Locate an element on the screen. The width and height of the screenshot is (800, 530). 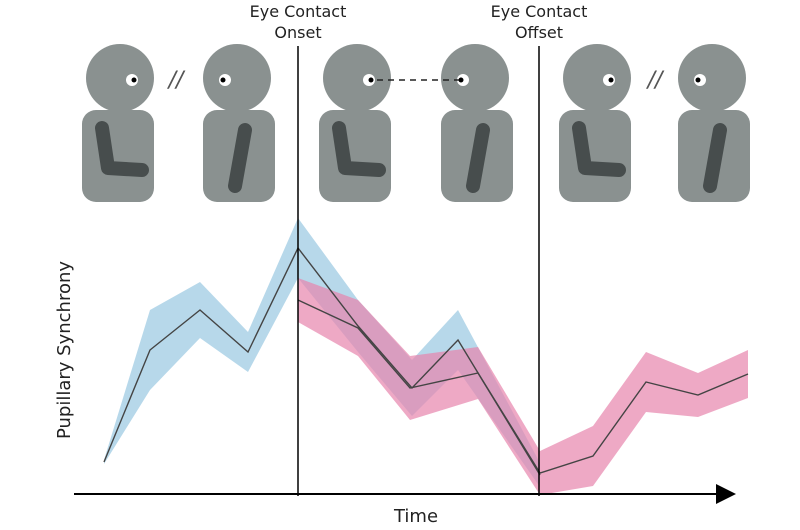
marker-label: Offset is located at coordinates (539, 32).